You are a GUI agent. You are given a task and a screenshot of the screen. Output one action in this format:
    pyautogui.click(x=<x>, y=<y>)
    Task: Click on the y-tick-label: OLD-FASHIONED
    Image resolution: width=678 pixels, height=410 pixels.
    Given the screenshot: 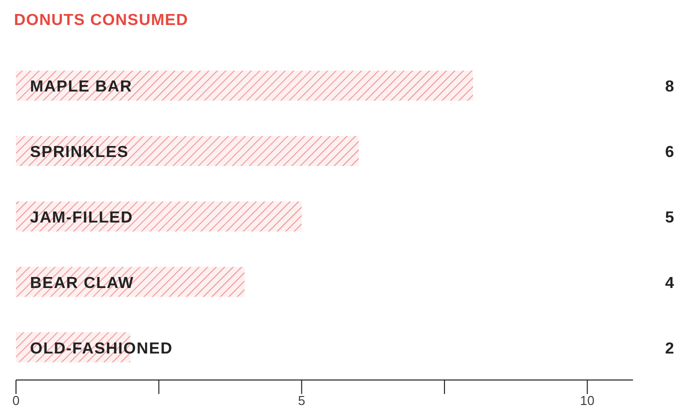 What is the action you would take?
    pyautogui.click(x=101, y=349)
    